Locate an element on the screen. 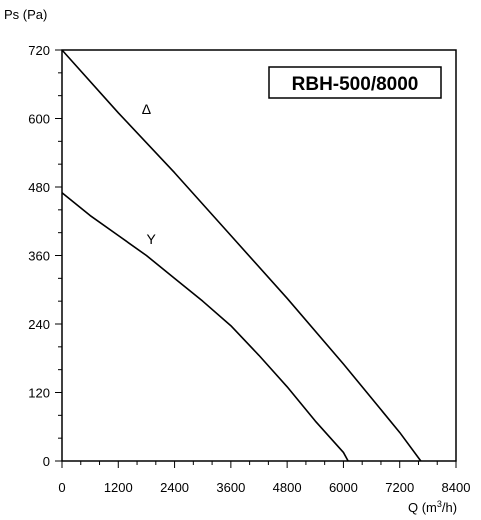 The width and height of the screenshot is (481, 520). y-tick-label: 240 is located at coordinates (39, 324).